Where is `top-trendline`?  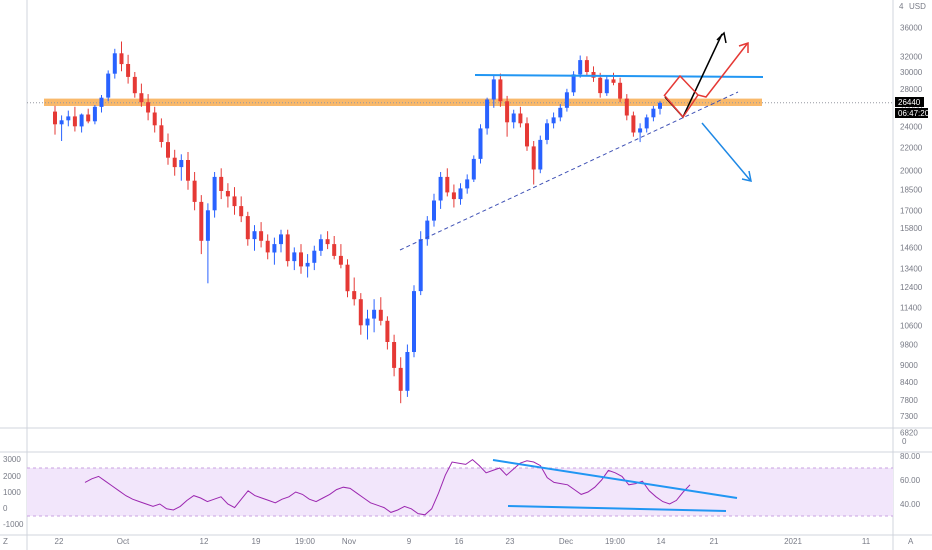
top-trendline is located at coordinates (619, 76).